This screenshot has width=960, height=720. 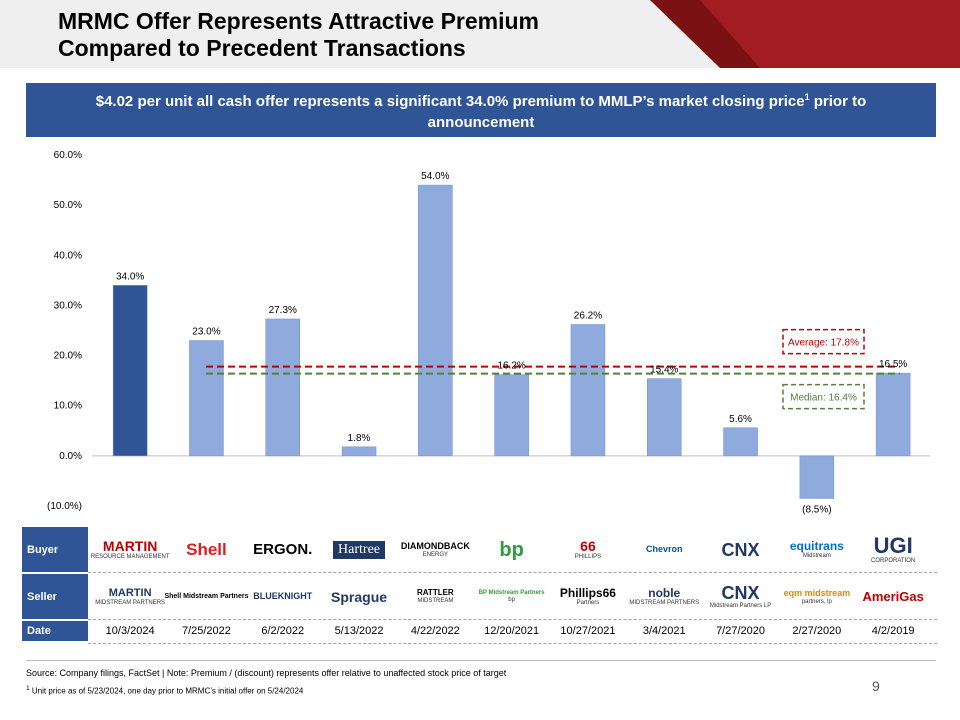 I want to click on data-label: 26.2%, so click(x=588, y=315).